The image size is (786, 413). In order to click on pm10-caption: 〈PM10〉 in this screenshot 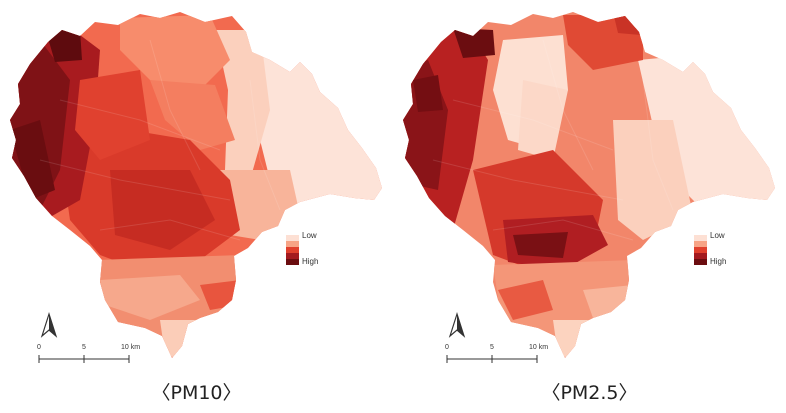, I will do `click(196, 393)`.